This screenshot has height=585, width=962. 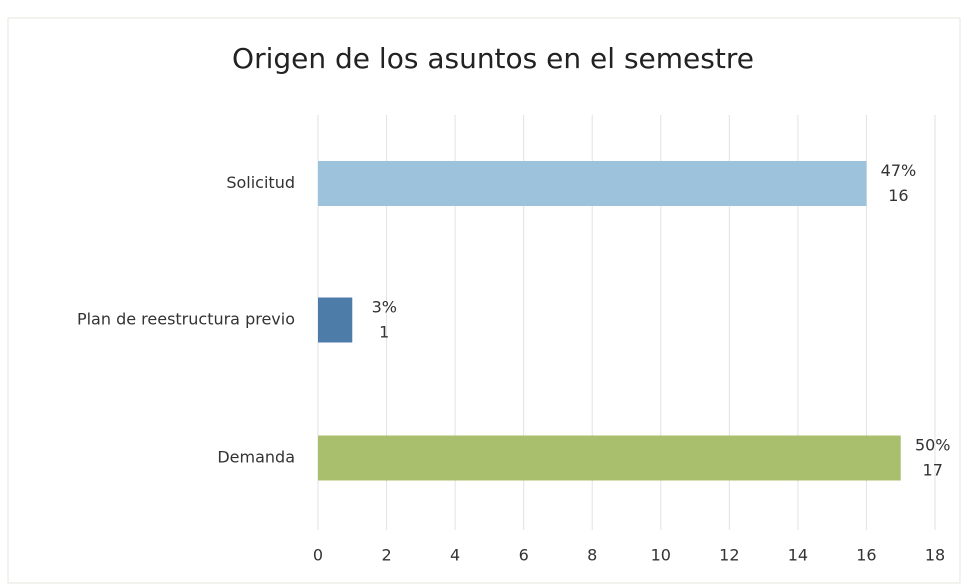 What do you see at coordinates (318, 555) in the screenshot?
I see `x-tick-label: 0` at bounding box center [318, 555].